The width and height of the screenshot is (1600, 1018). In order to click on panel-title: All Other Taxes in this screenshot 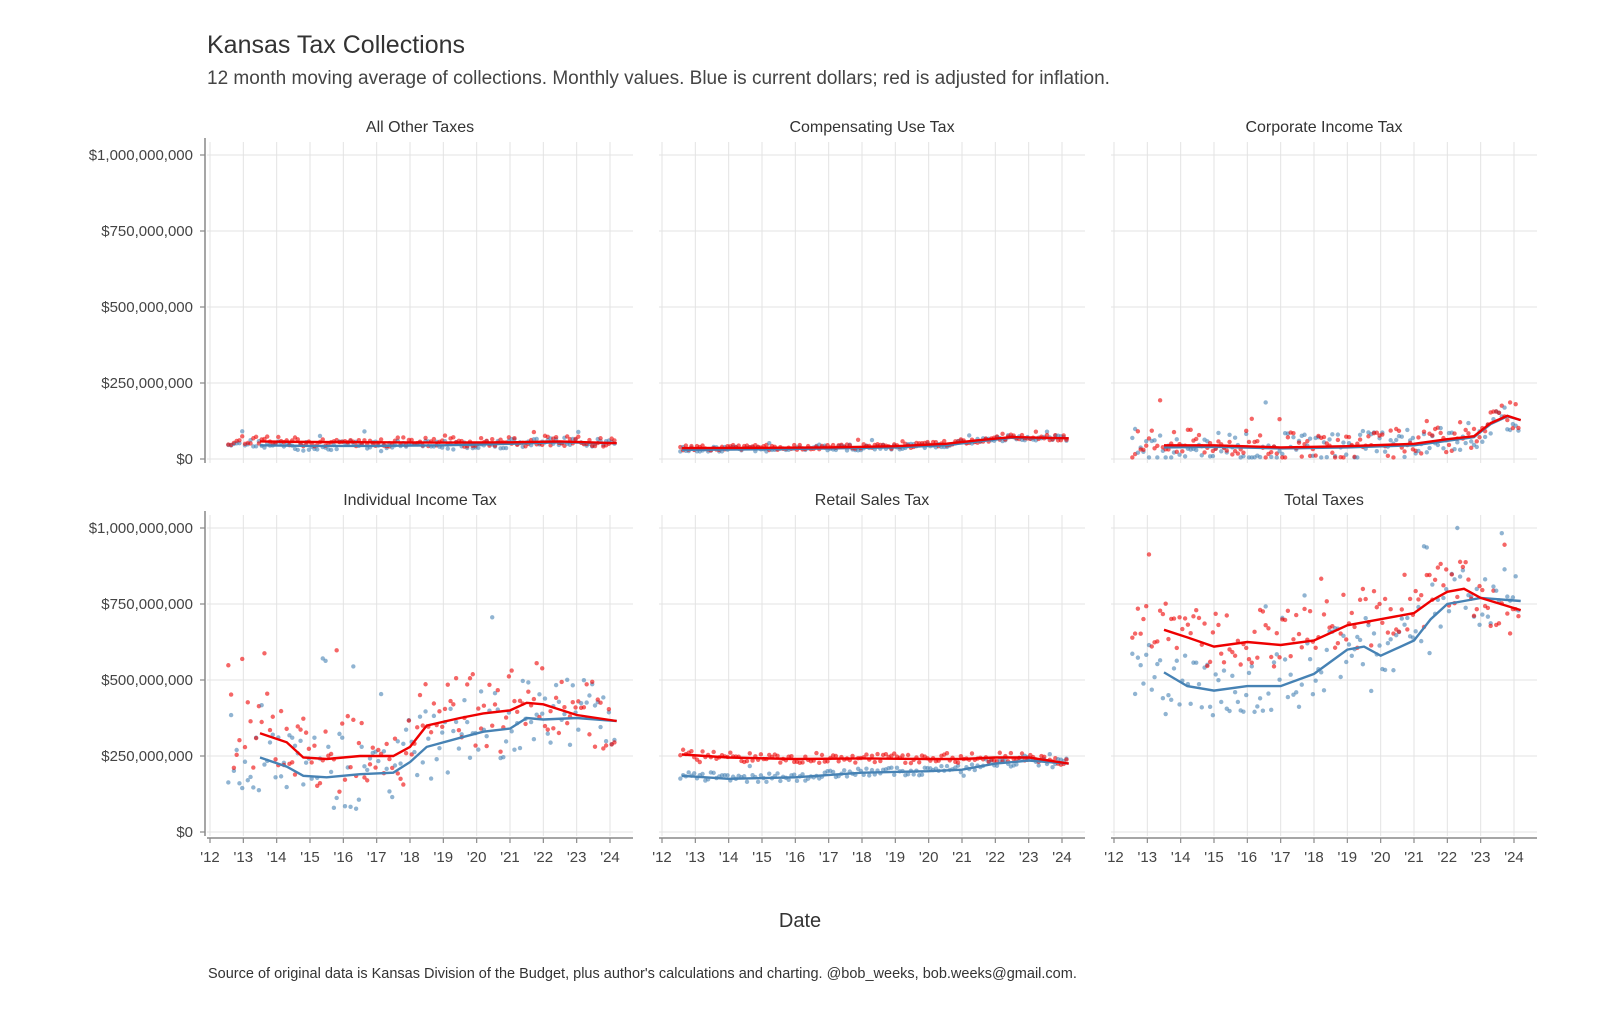, I will do `click(420, 127)`.